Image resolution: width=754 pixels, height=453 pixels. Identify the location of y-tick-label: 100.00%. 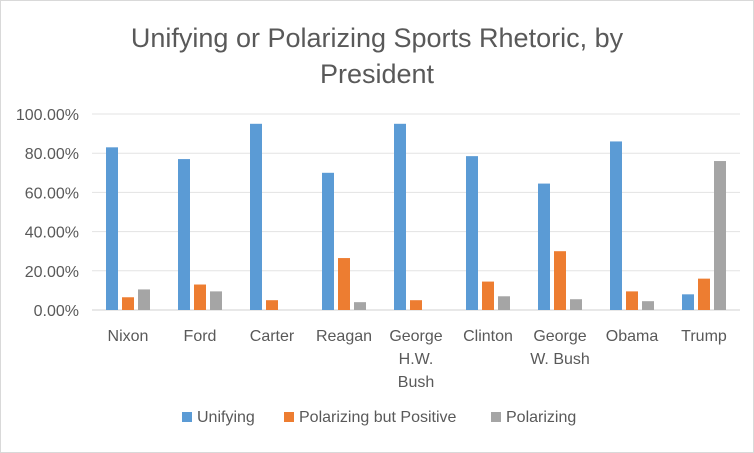
(47, 115).